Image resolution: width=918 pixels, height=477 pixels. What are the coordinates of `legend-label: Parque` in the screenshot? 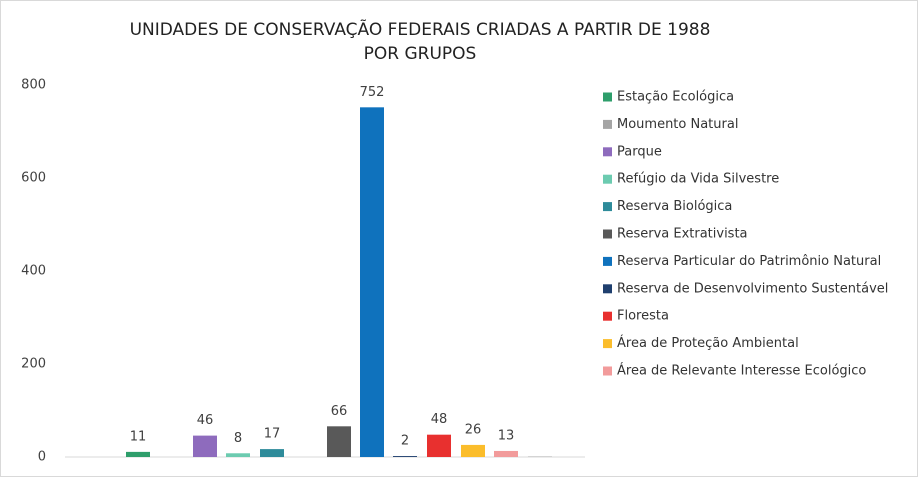 It's located at (639, 151).